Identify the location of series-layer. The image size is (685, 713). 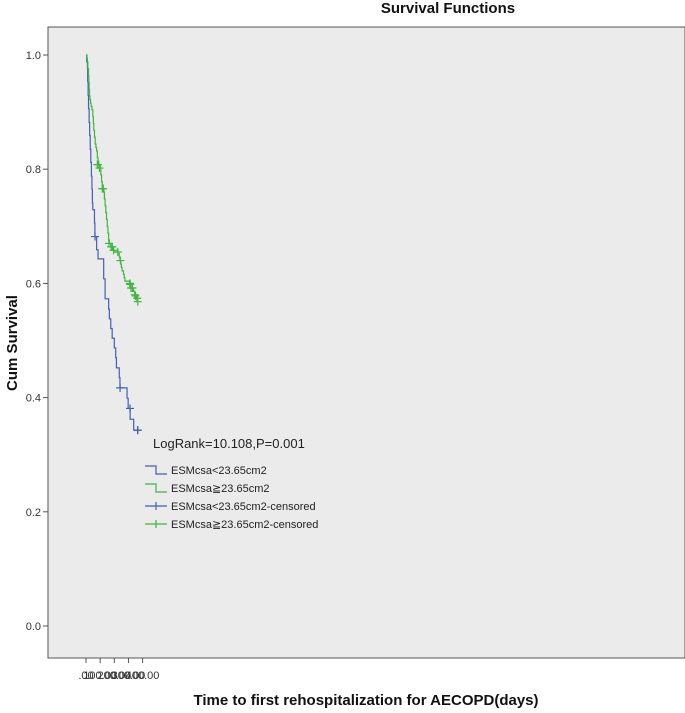
(112, 242).